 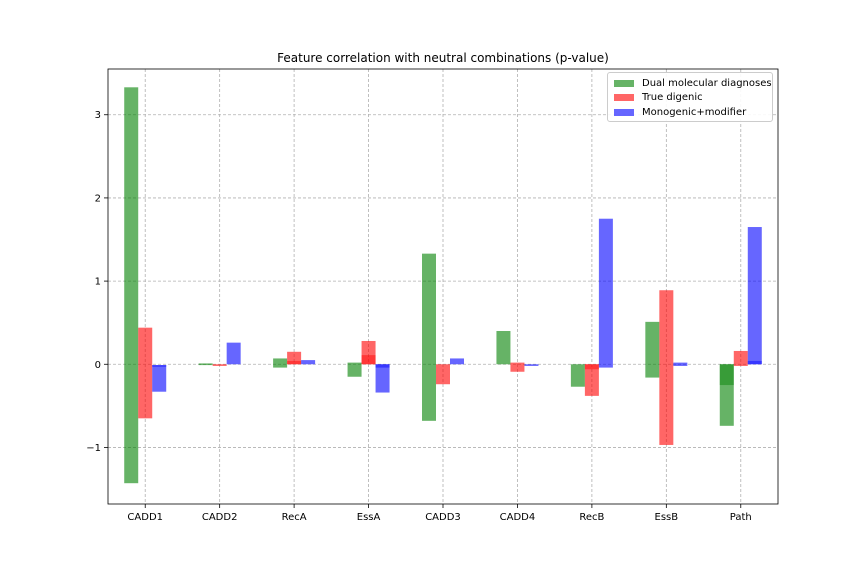 What do you see at coordinates (672, 98) in the screenshot?
I see `legend-label-true-digenic: True digenic` at bounding box center [672, 98].